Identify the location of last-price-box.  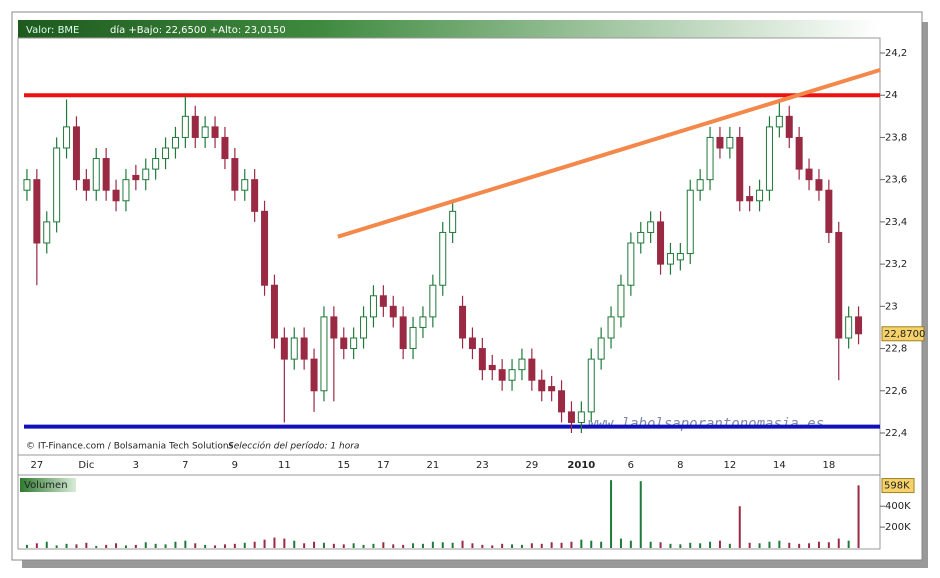
(903, 334).